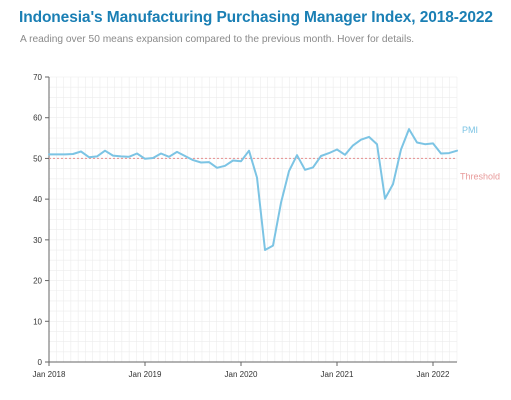  I want to click on pmi-data-point: 2018-12: 51.2, so click(137, 154).